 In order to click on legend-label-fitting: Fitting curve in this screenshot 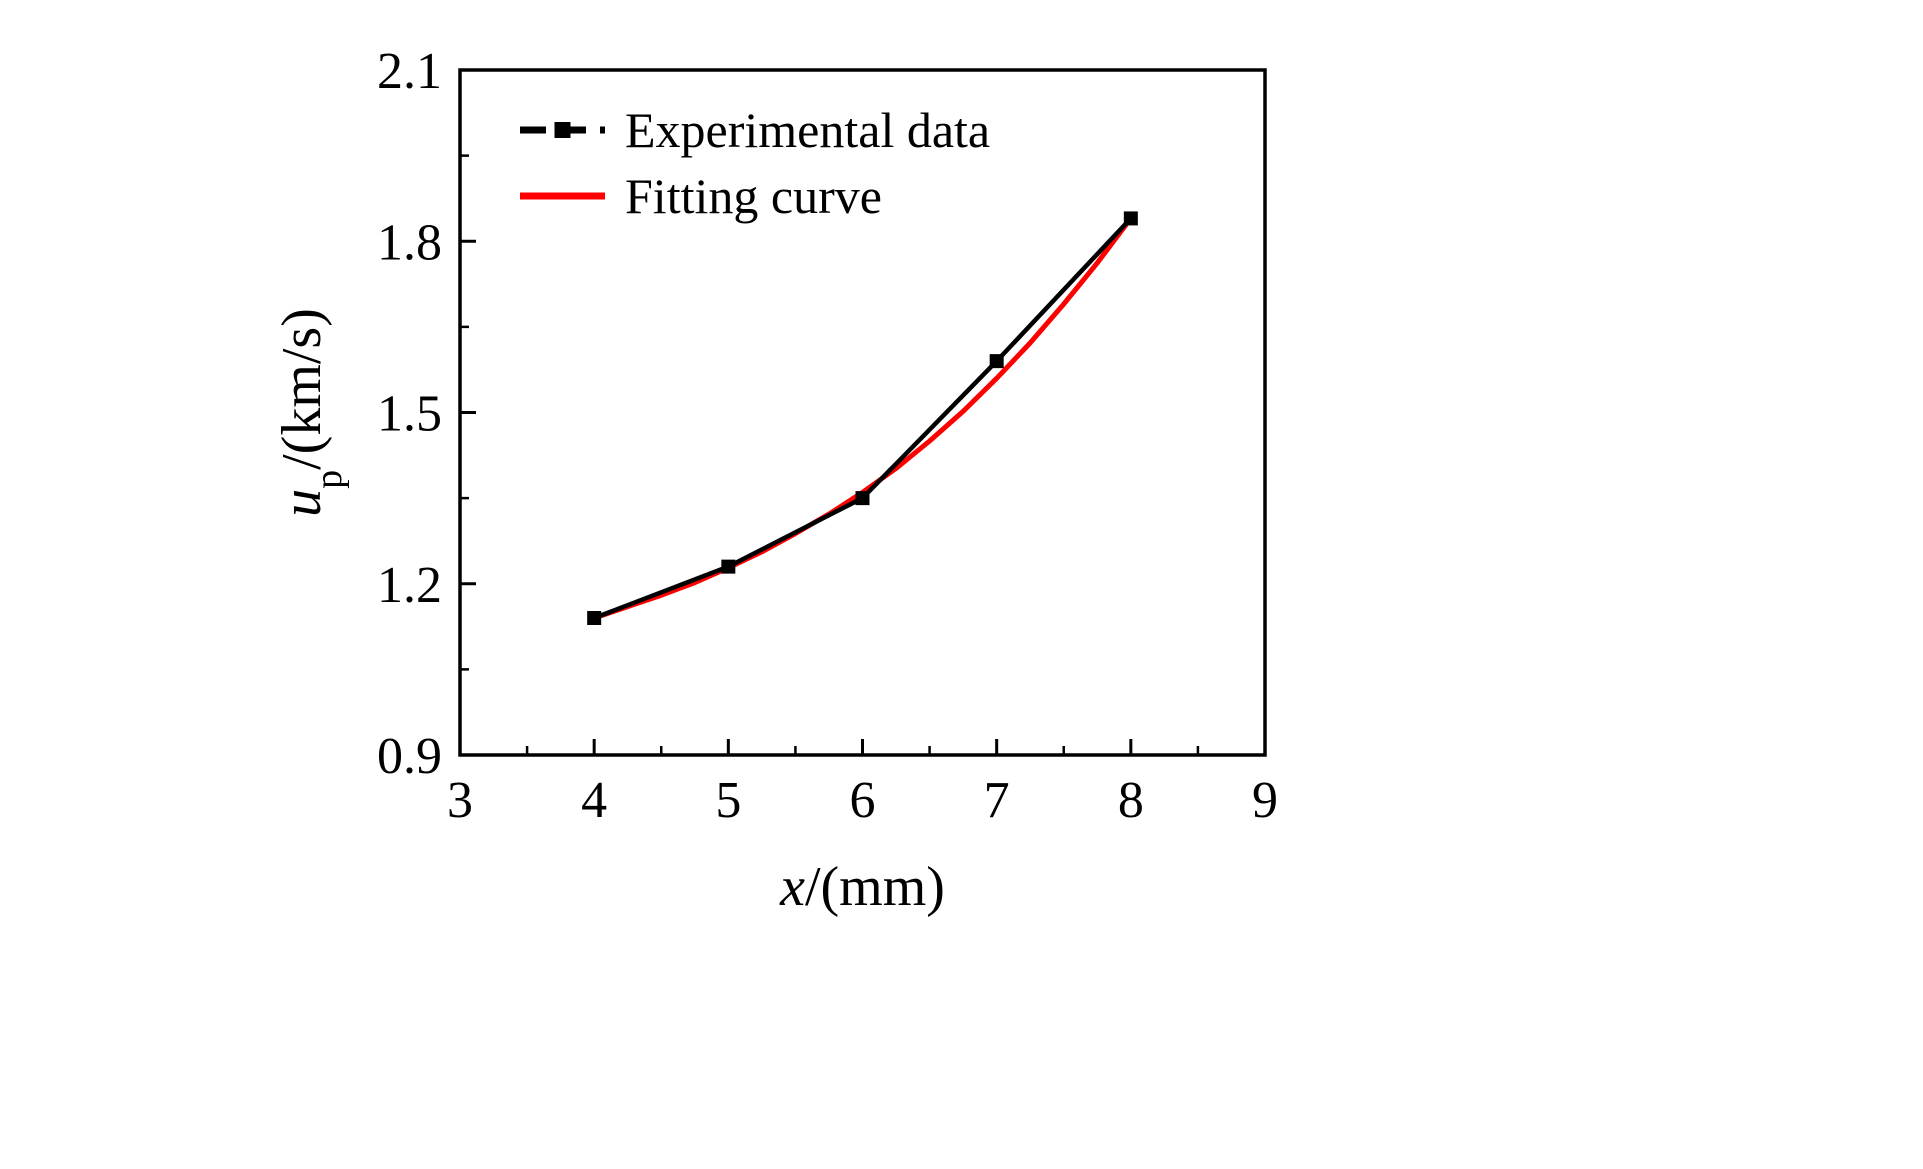, I will do `click(753, 196)`.